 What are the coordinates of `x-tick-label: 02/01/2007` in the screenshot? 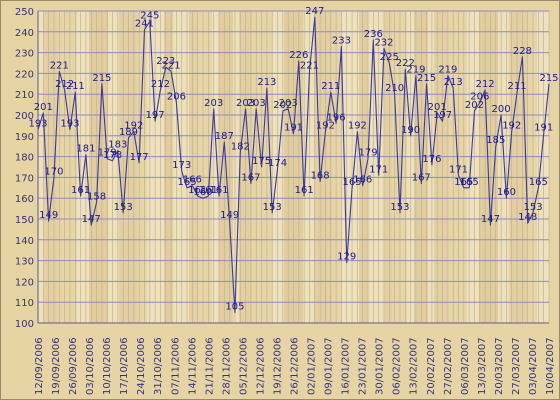 It's located at (312, 366).